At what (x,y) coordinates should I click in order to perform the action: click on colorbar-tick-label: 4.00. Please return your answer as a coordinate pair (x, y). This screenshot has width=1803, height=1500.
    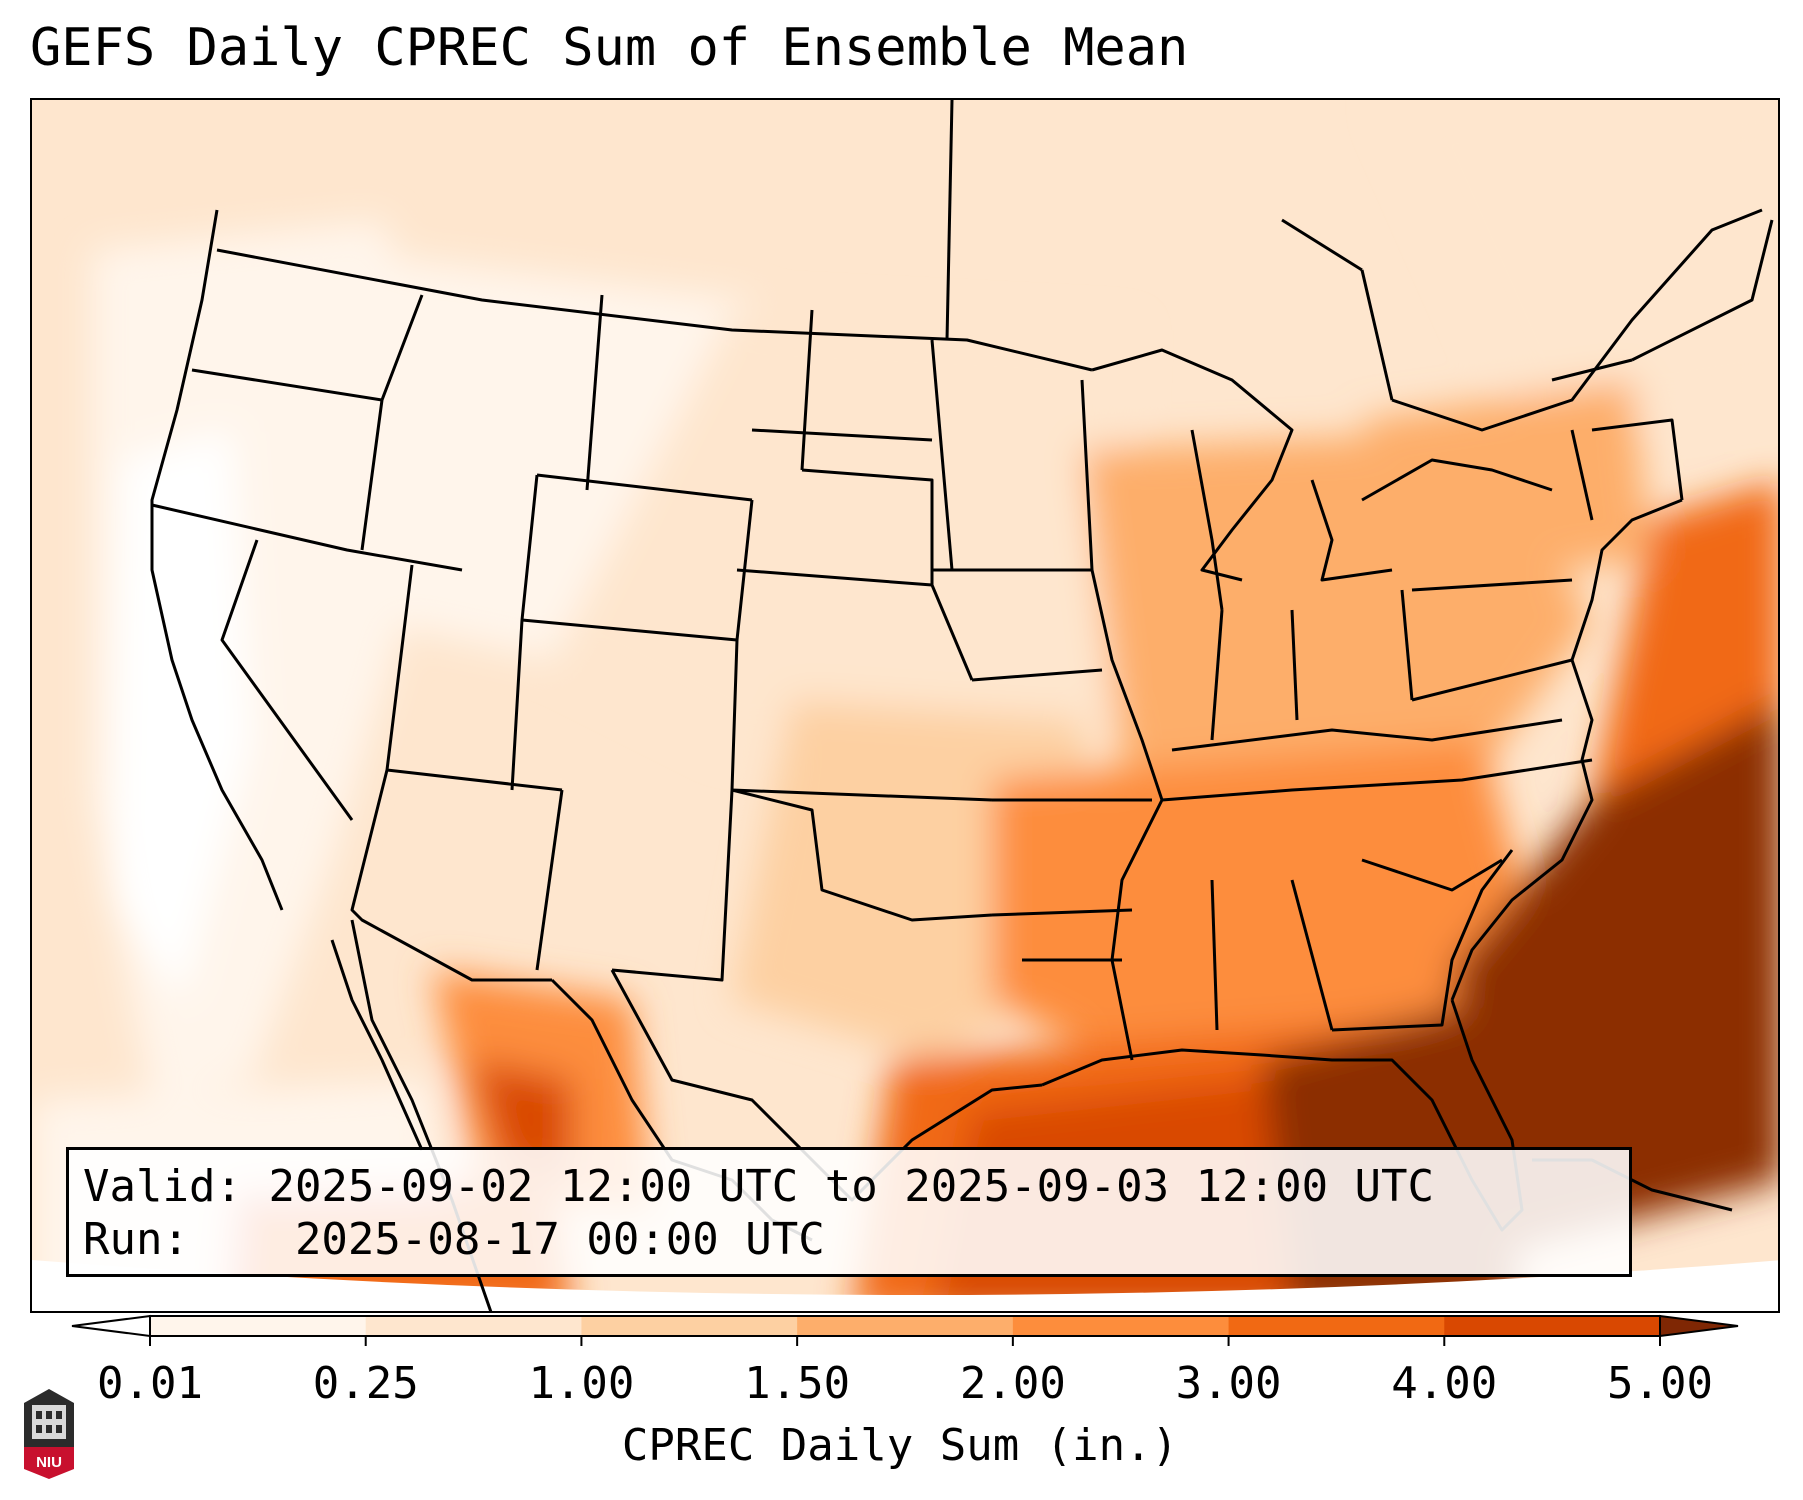
    Looking at the image, I should click on (1444, 1383).